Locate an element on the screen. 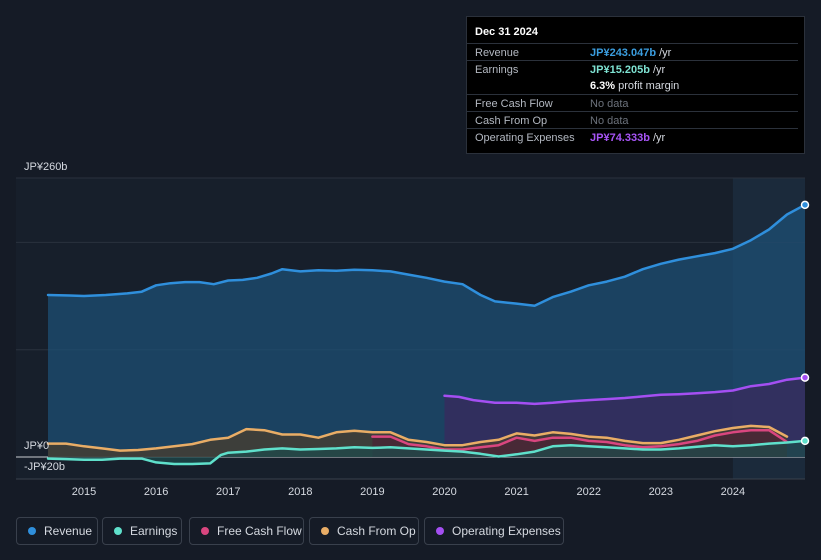 This screenshot has width=821, height=560. legend-item-revenue: Revenue is located at coordinates (57, 531).